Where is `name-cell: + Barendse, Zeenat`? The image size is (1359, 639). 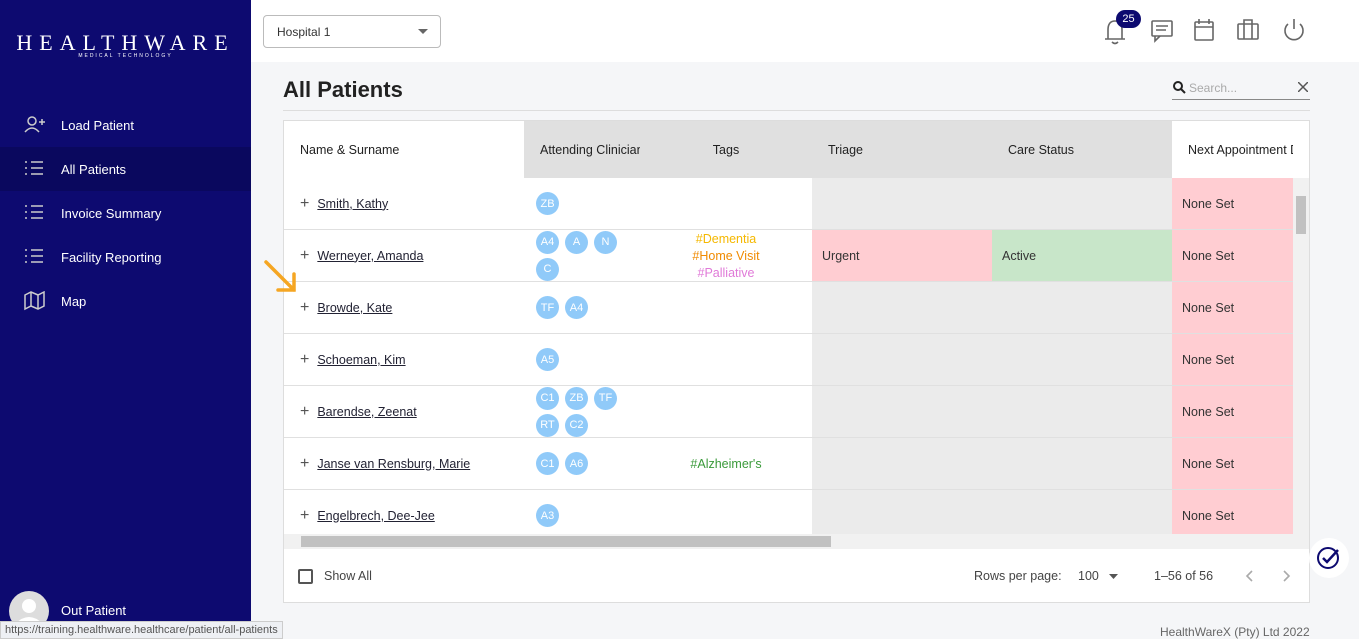
name-cell: + Barendse, Zeenat is located at coordinates (404, 412).